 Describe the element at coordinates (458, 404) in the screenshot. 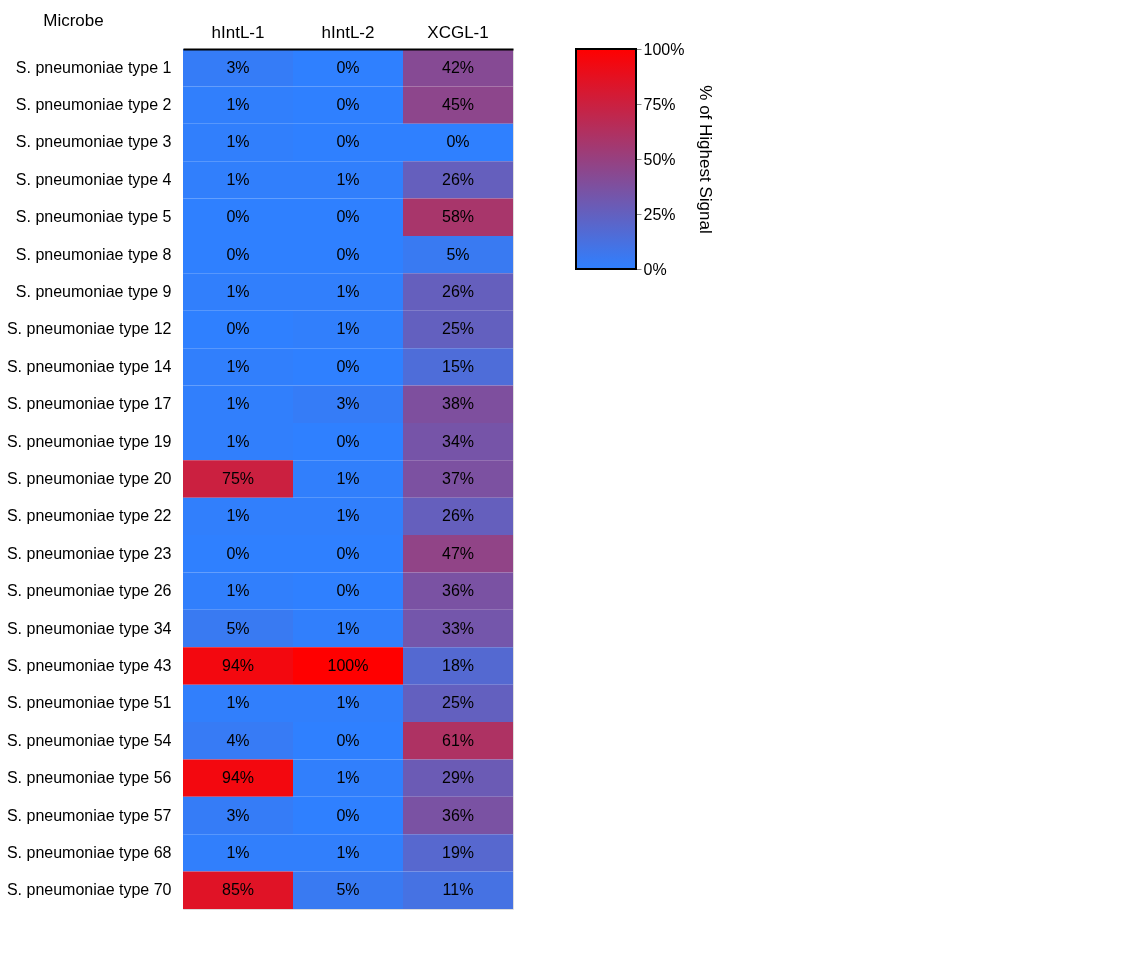

I see `data-label: 38%` at that location.